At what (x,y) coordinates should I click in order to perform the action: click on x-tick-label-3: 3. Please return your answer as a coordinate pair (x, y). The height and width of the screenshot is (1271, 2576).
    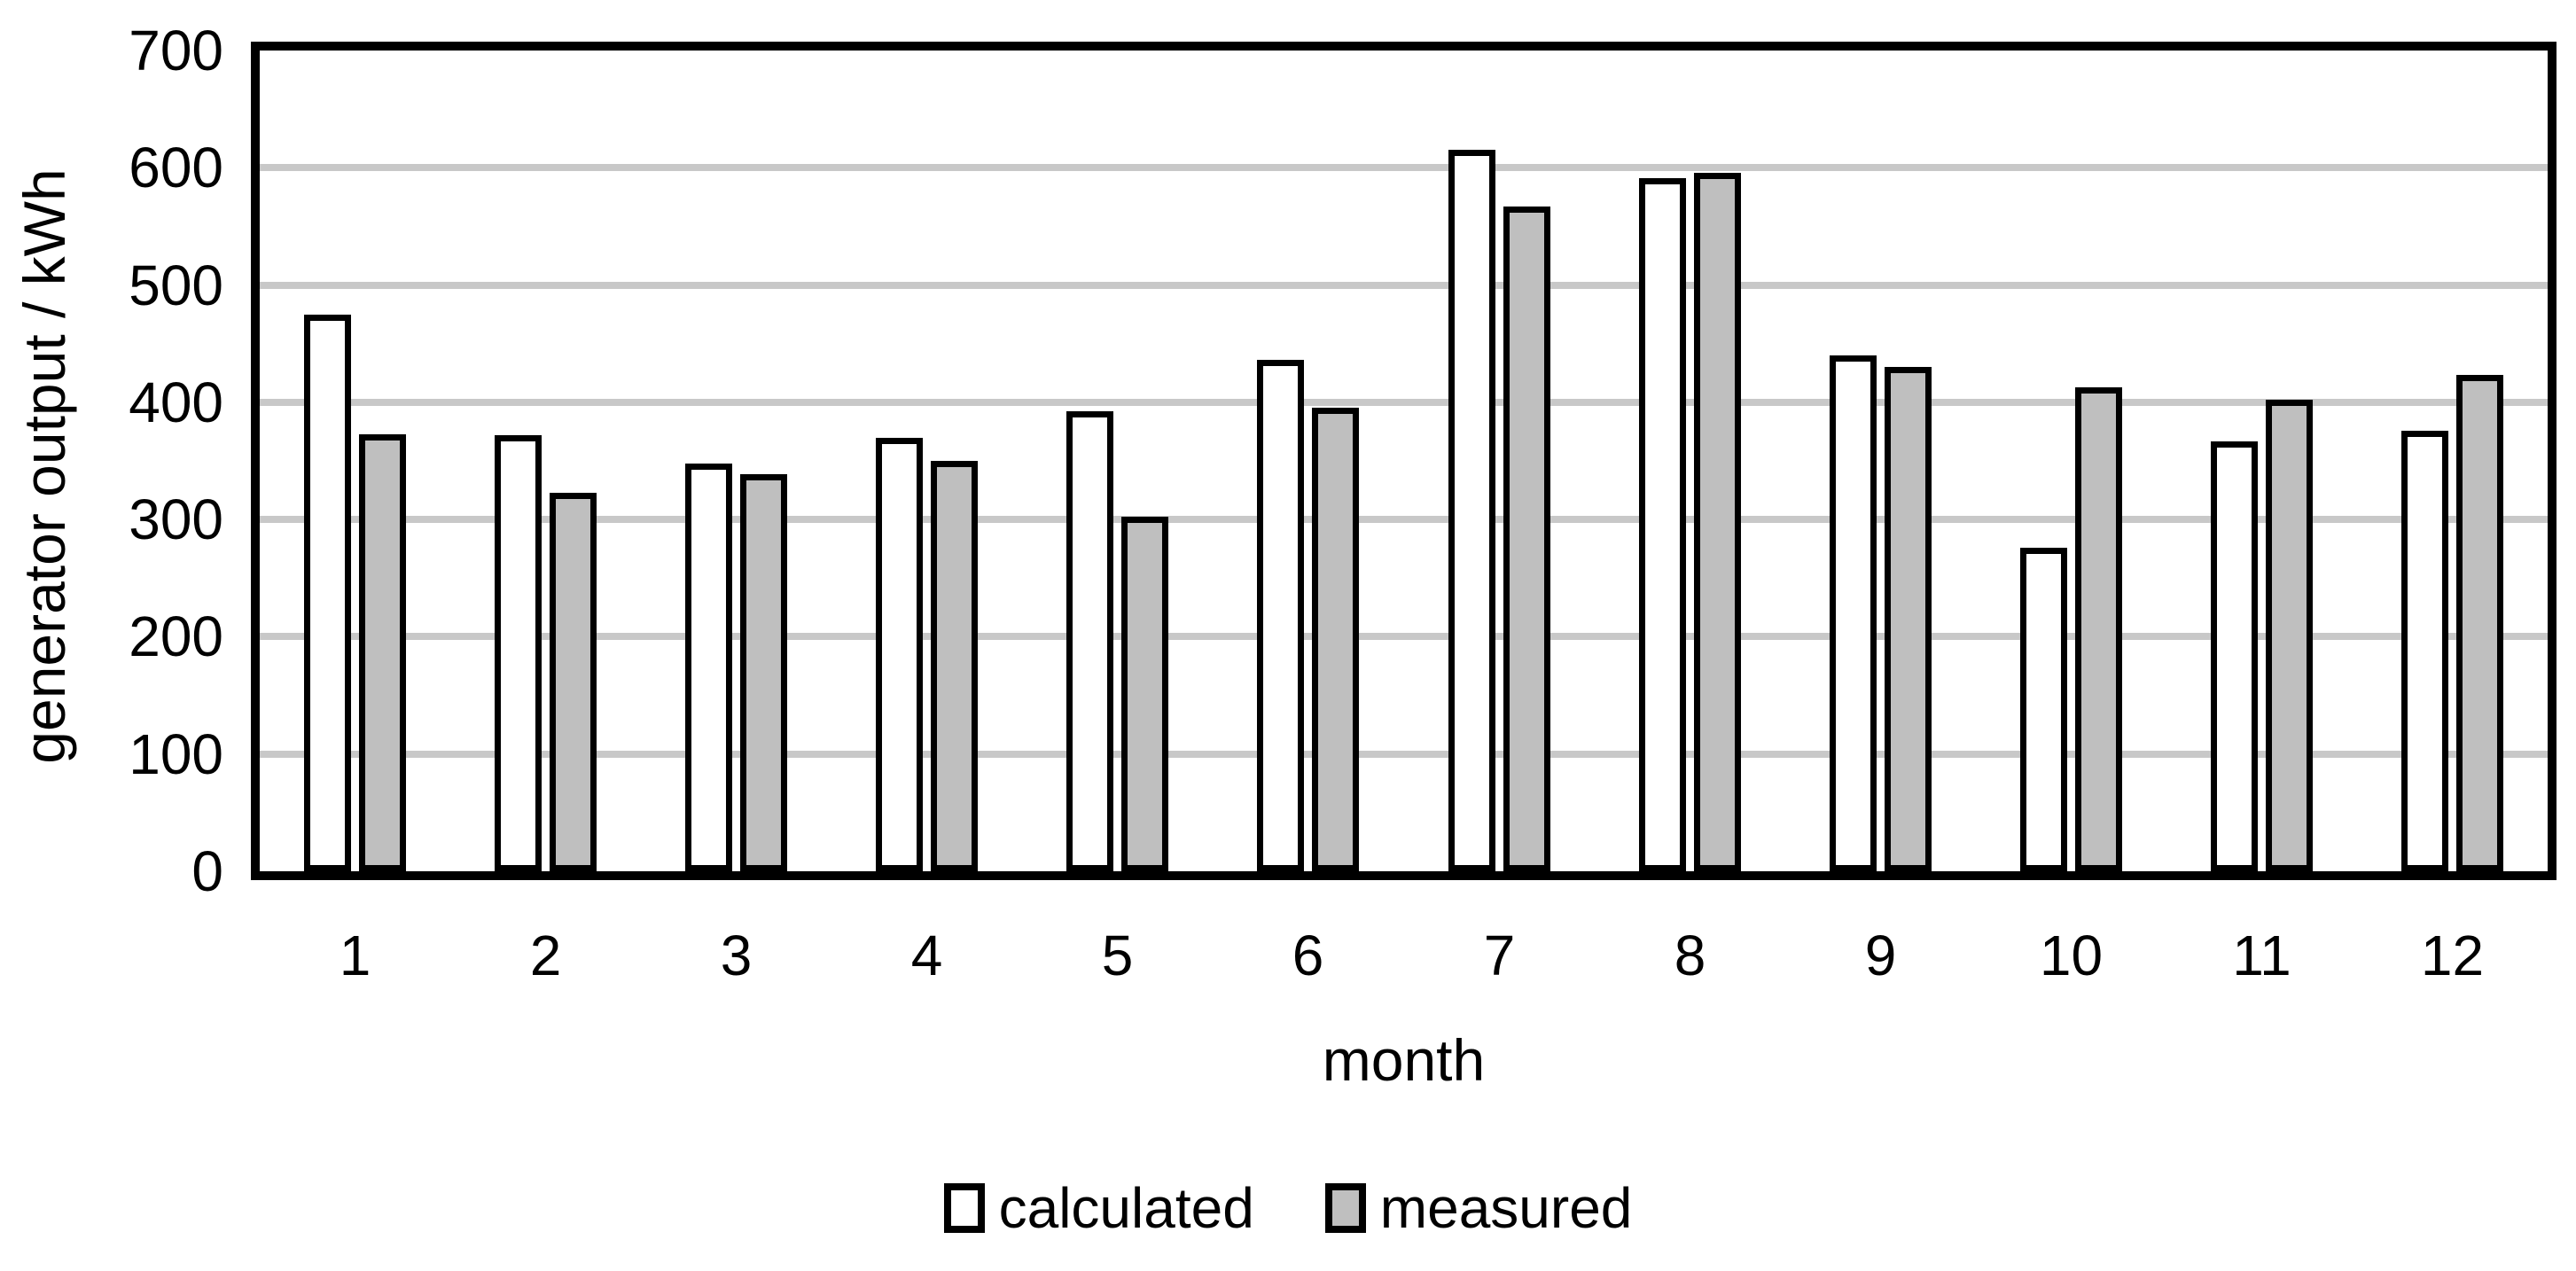
    Looking at the image, I should click on (736, 955).